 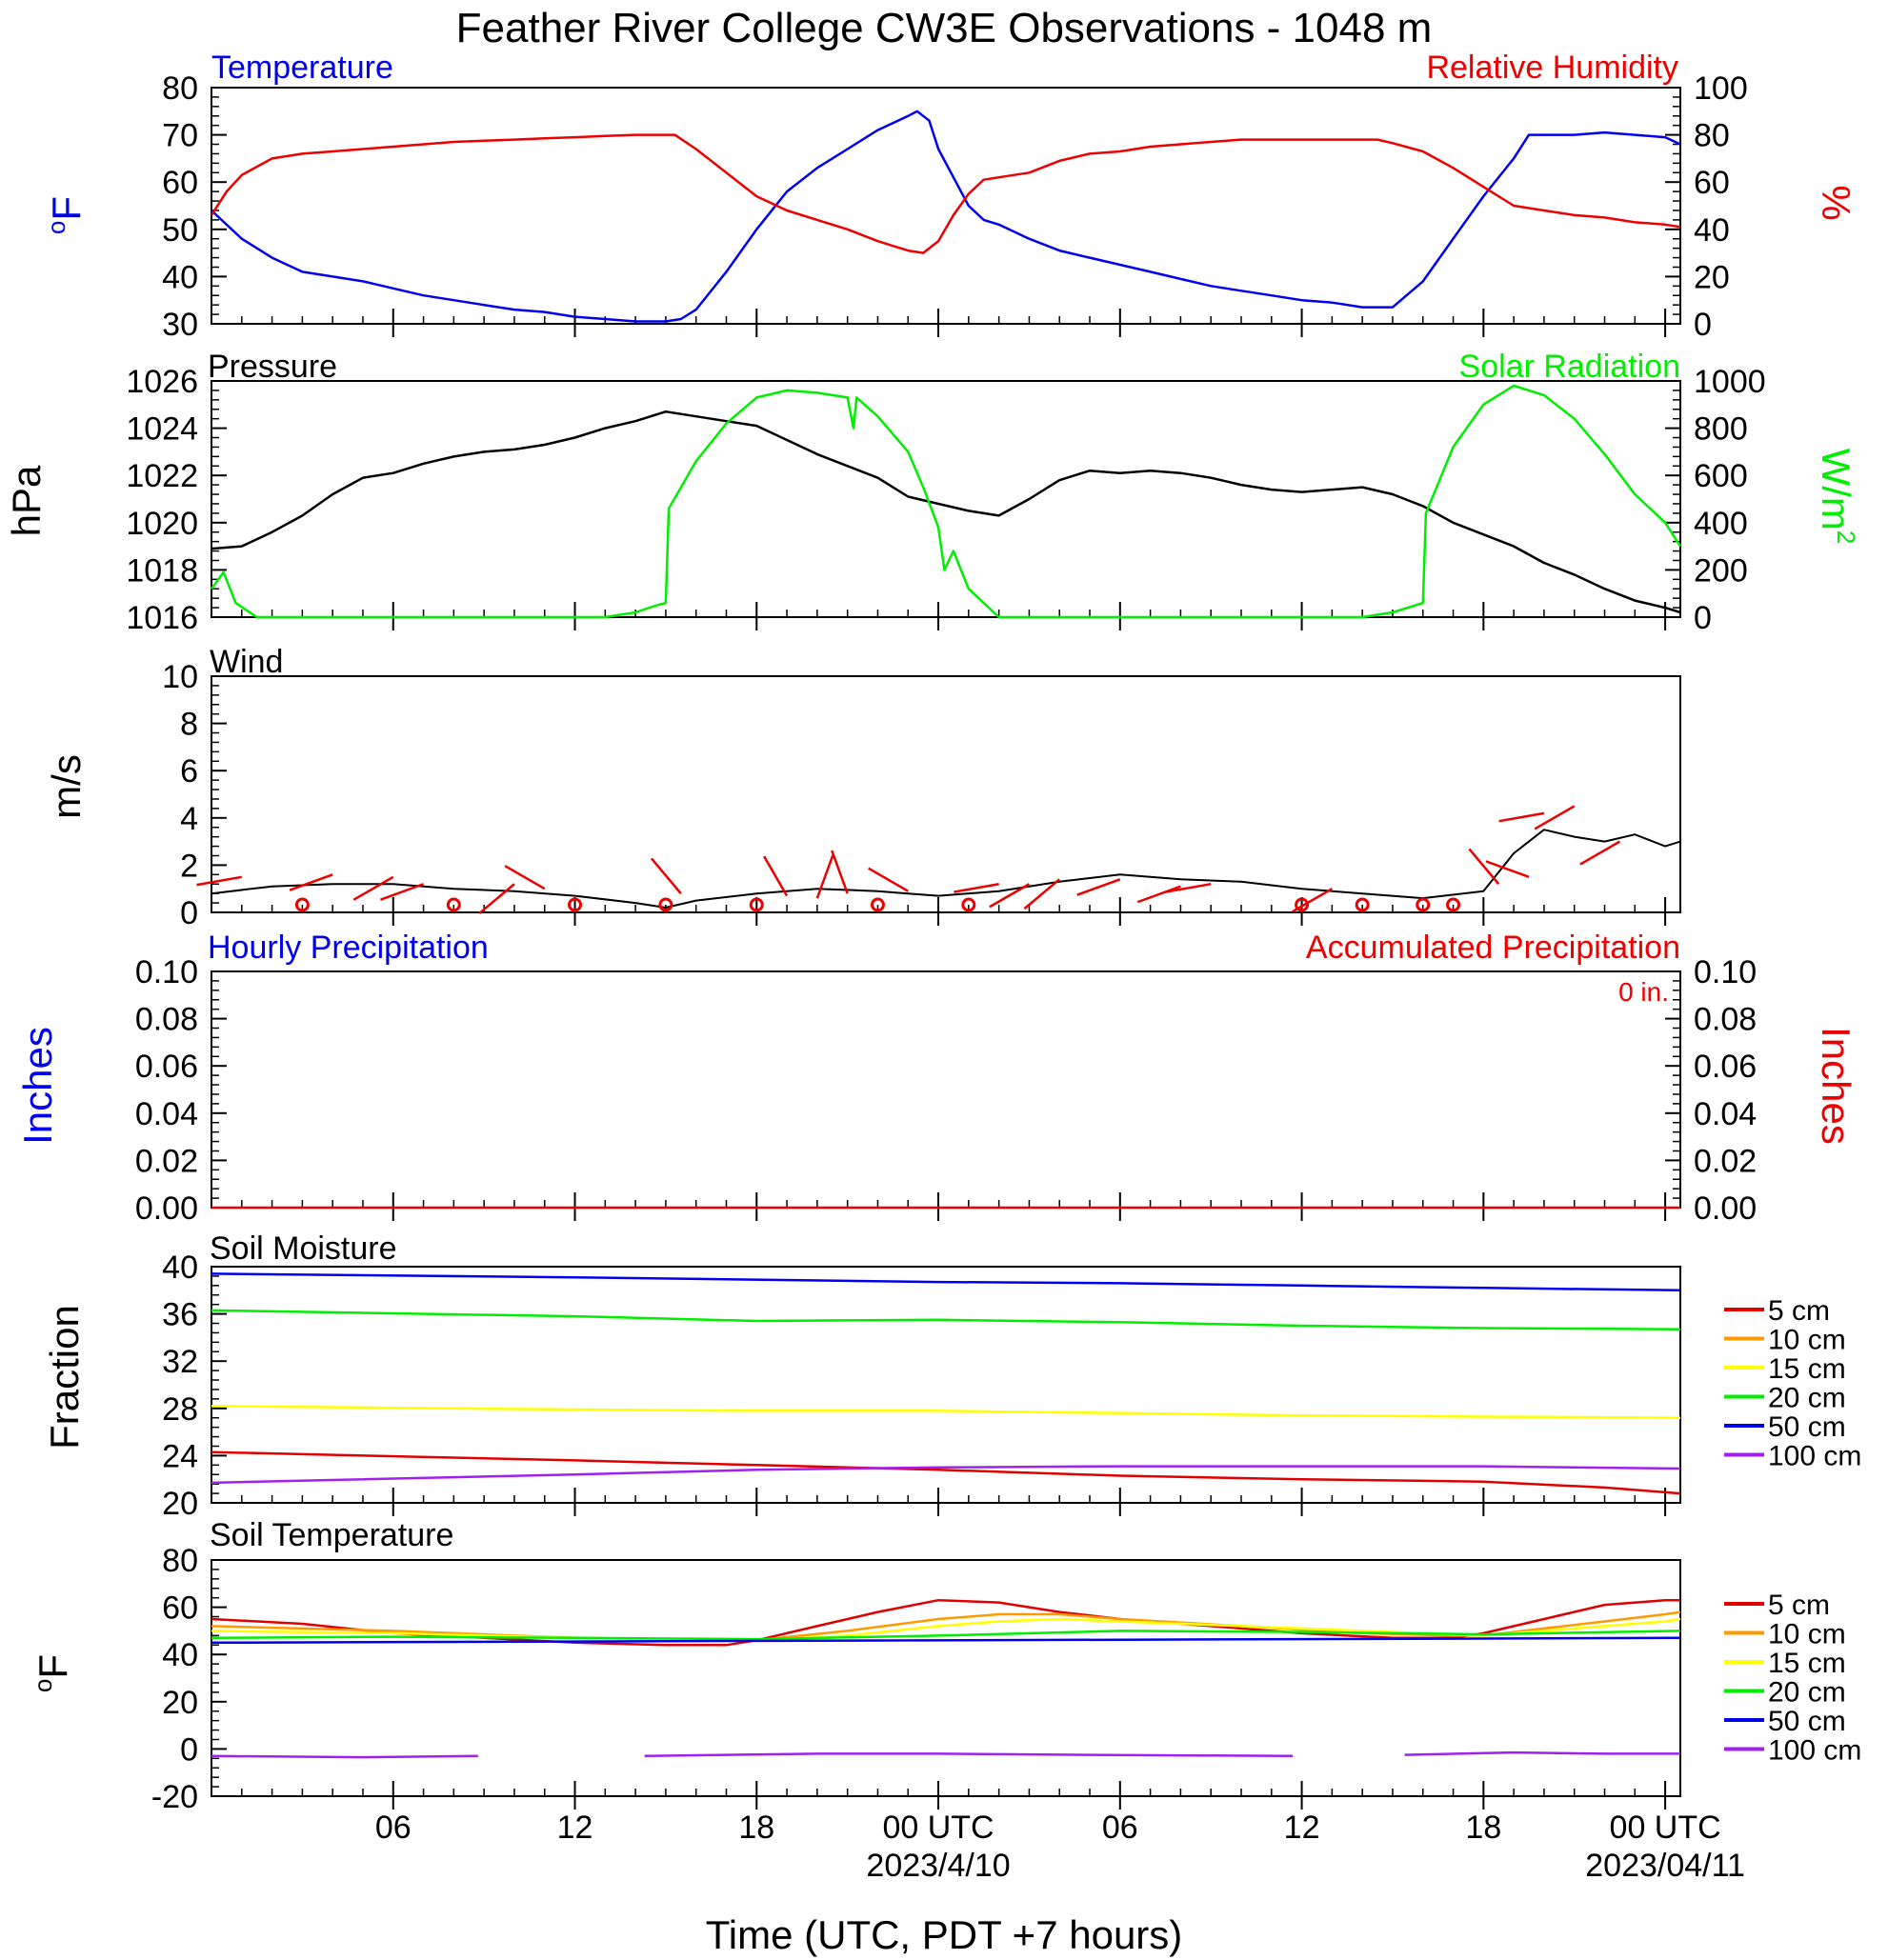 What do you see at coordinates (1721, 524) in the screenshot?
I see `y2-tick-label: 400` at bounding box center [1721, 524].